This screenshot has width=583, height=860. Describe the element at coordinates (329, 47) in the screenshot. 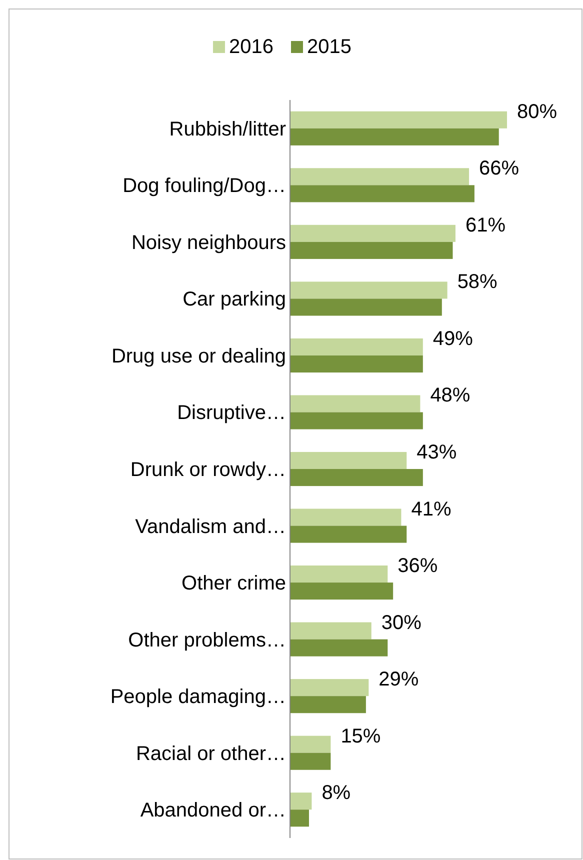

I see `legend-label: 2015` at that location.